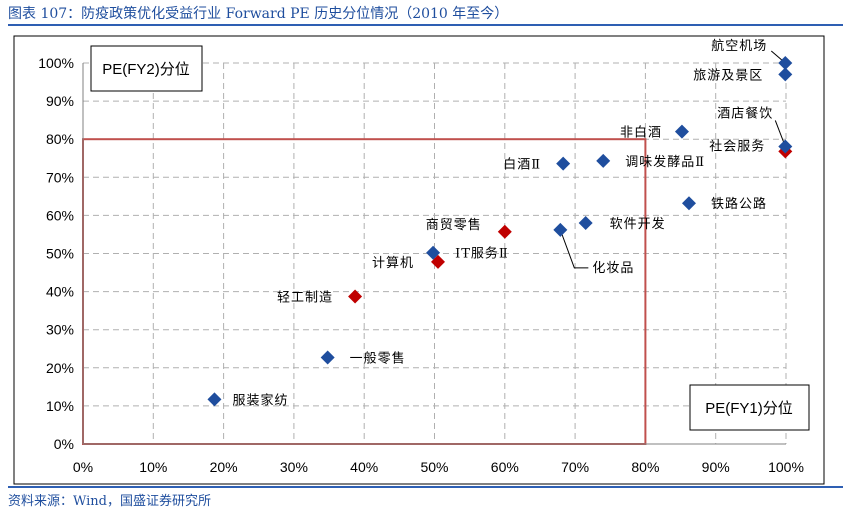 This screenshot has height=515, width=851. What do you see at coordinates (60, 215) in the screenshot?
I see `y-tick-label: 60%` at bounding box center [60, 215].